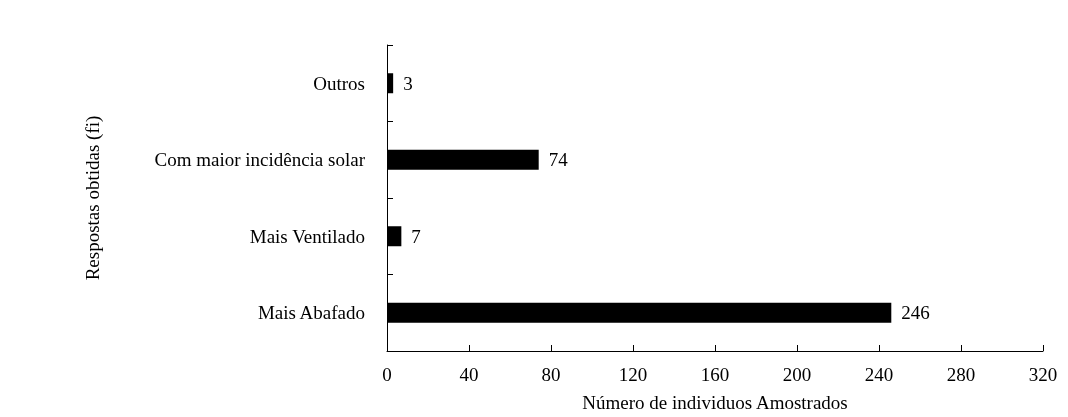 This screenshot has height=417, width=1068. I want to click on x-tick-label: 120, so click(633, 374).